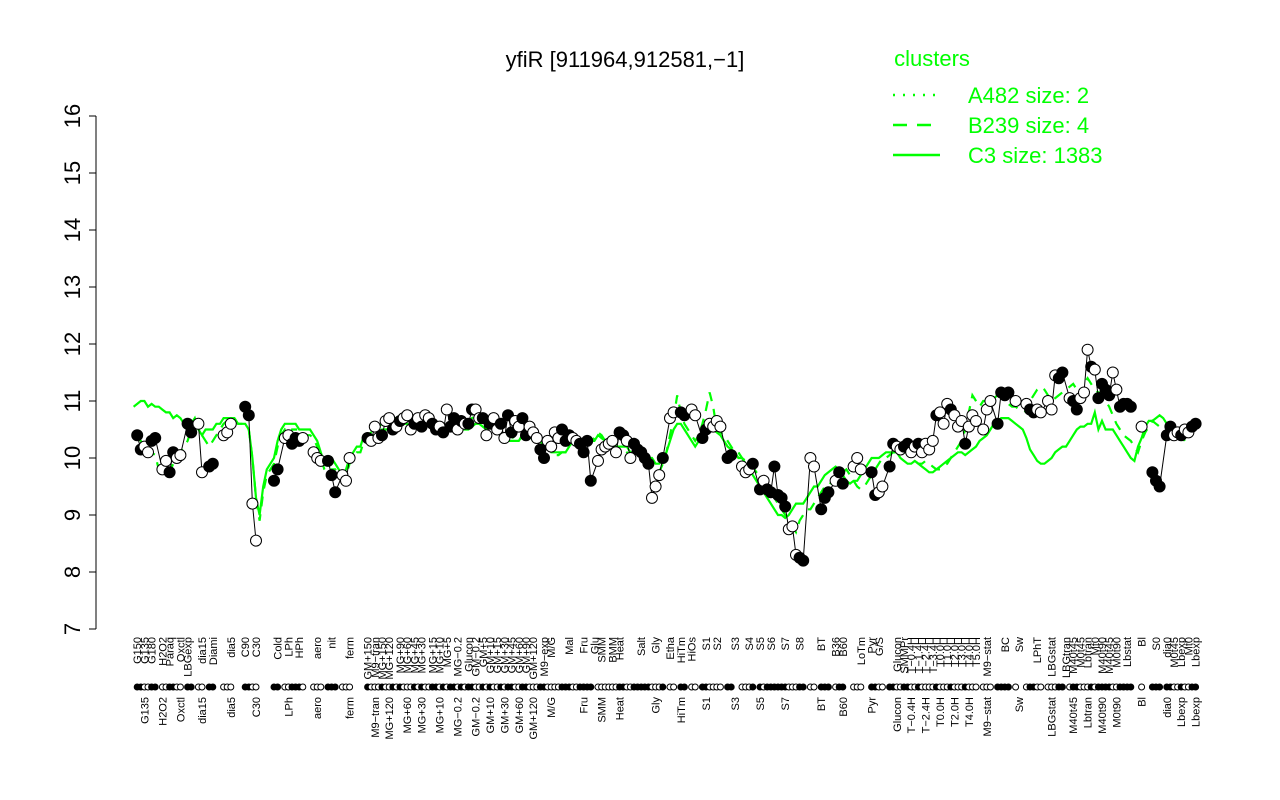 This screenshot has width=1280, height=800. I want to click on x-tick-label: Oxctl, so click(181, 649).